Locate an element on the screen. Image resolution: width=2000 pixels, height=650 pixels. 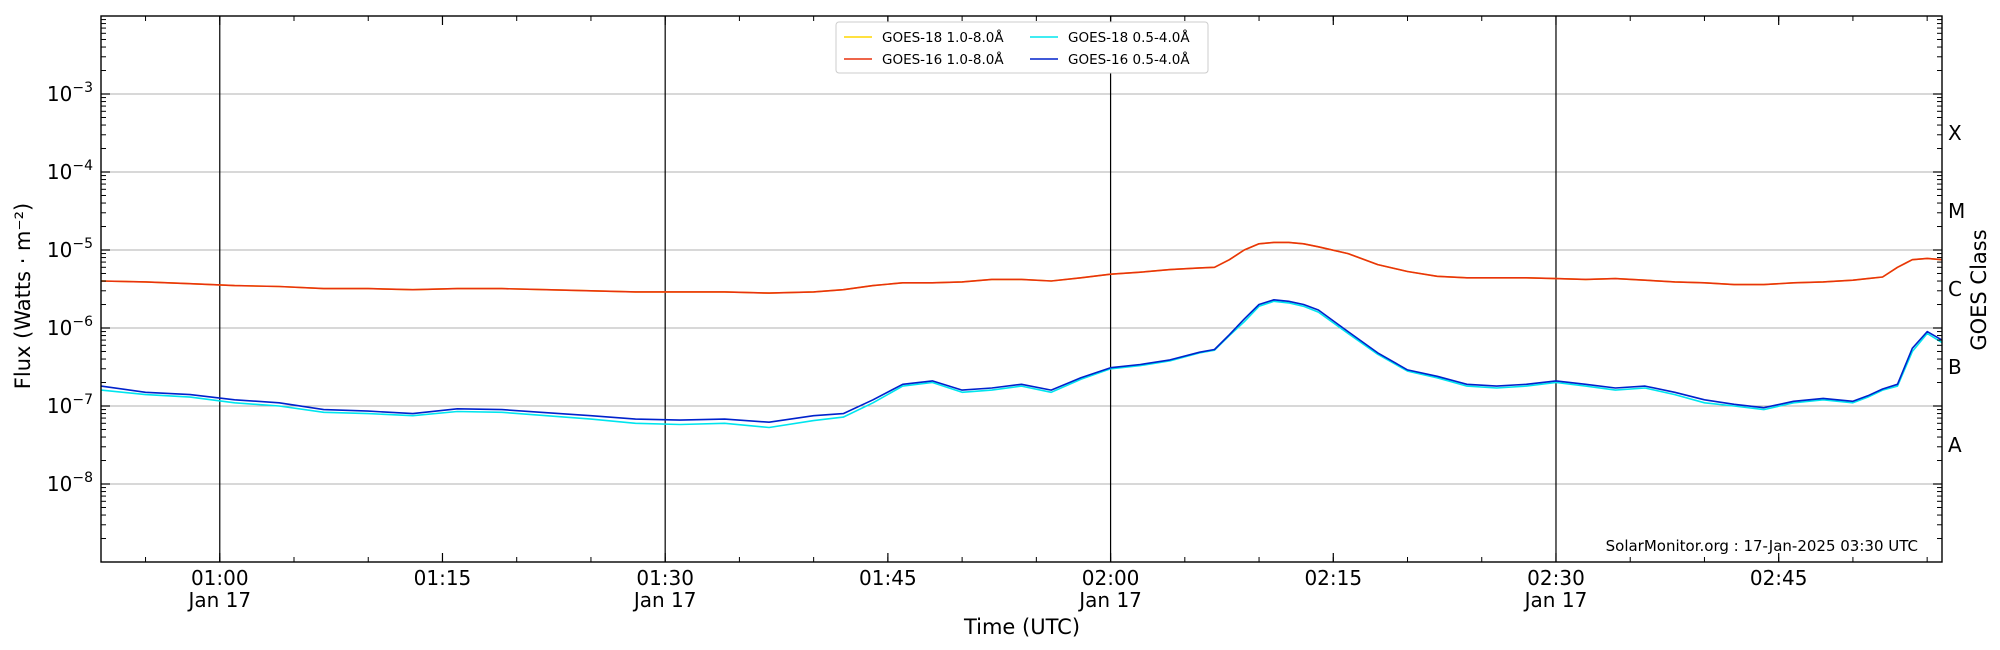
y-tick-label: 10⁻⁷ is located at coordinates (70, 405).